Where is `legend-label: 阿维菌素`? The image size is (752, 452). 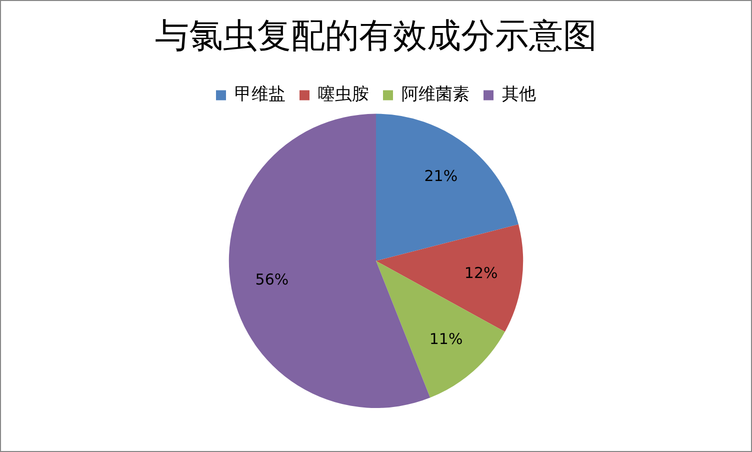 legend-label: 阿维菌素 is located at coordinates (436, 94).